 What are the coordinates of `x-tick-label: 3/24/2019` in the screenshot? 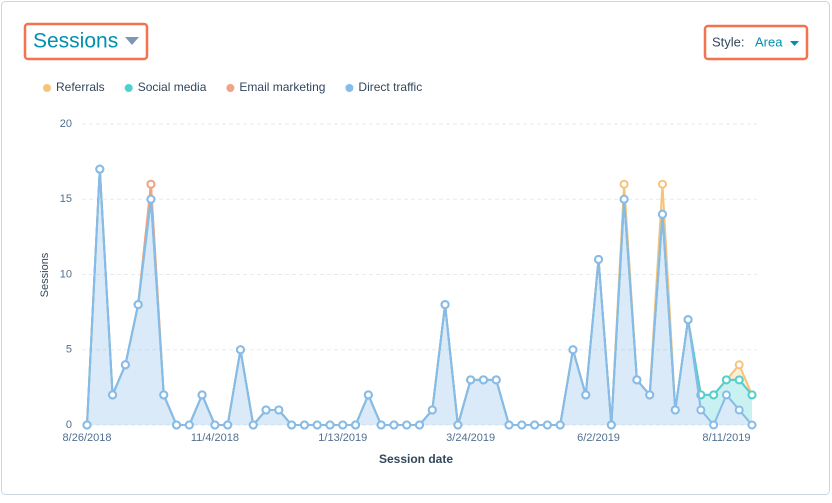 It's located at (470, 438).